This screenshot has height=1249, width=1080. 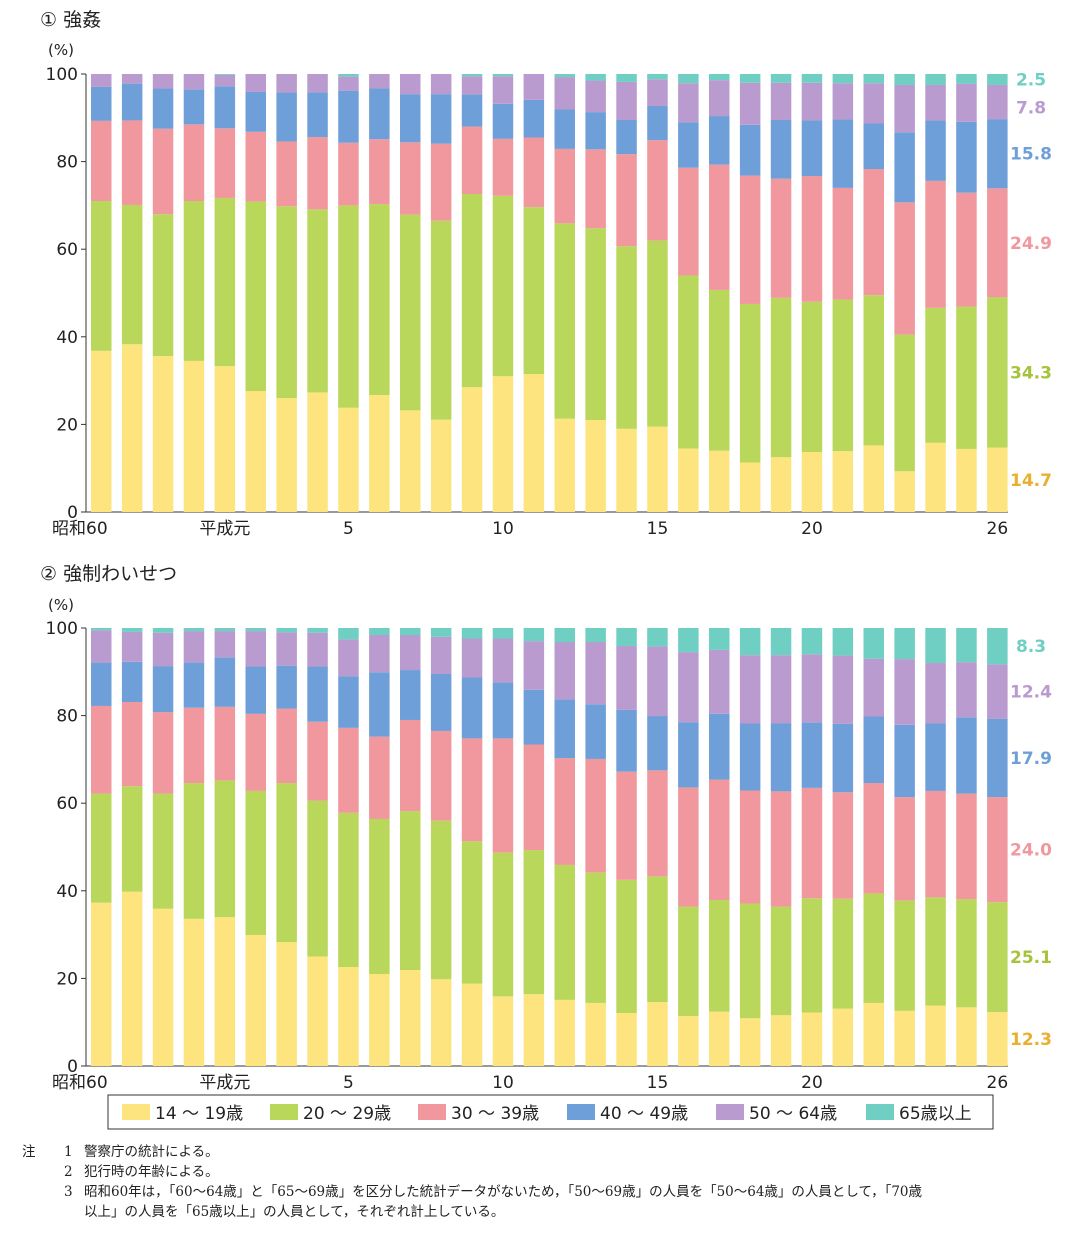 I want to click on note-number: 2, so click(x=68, y=1172).